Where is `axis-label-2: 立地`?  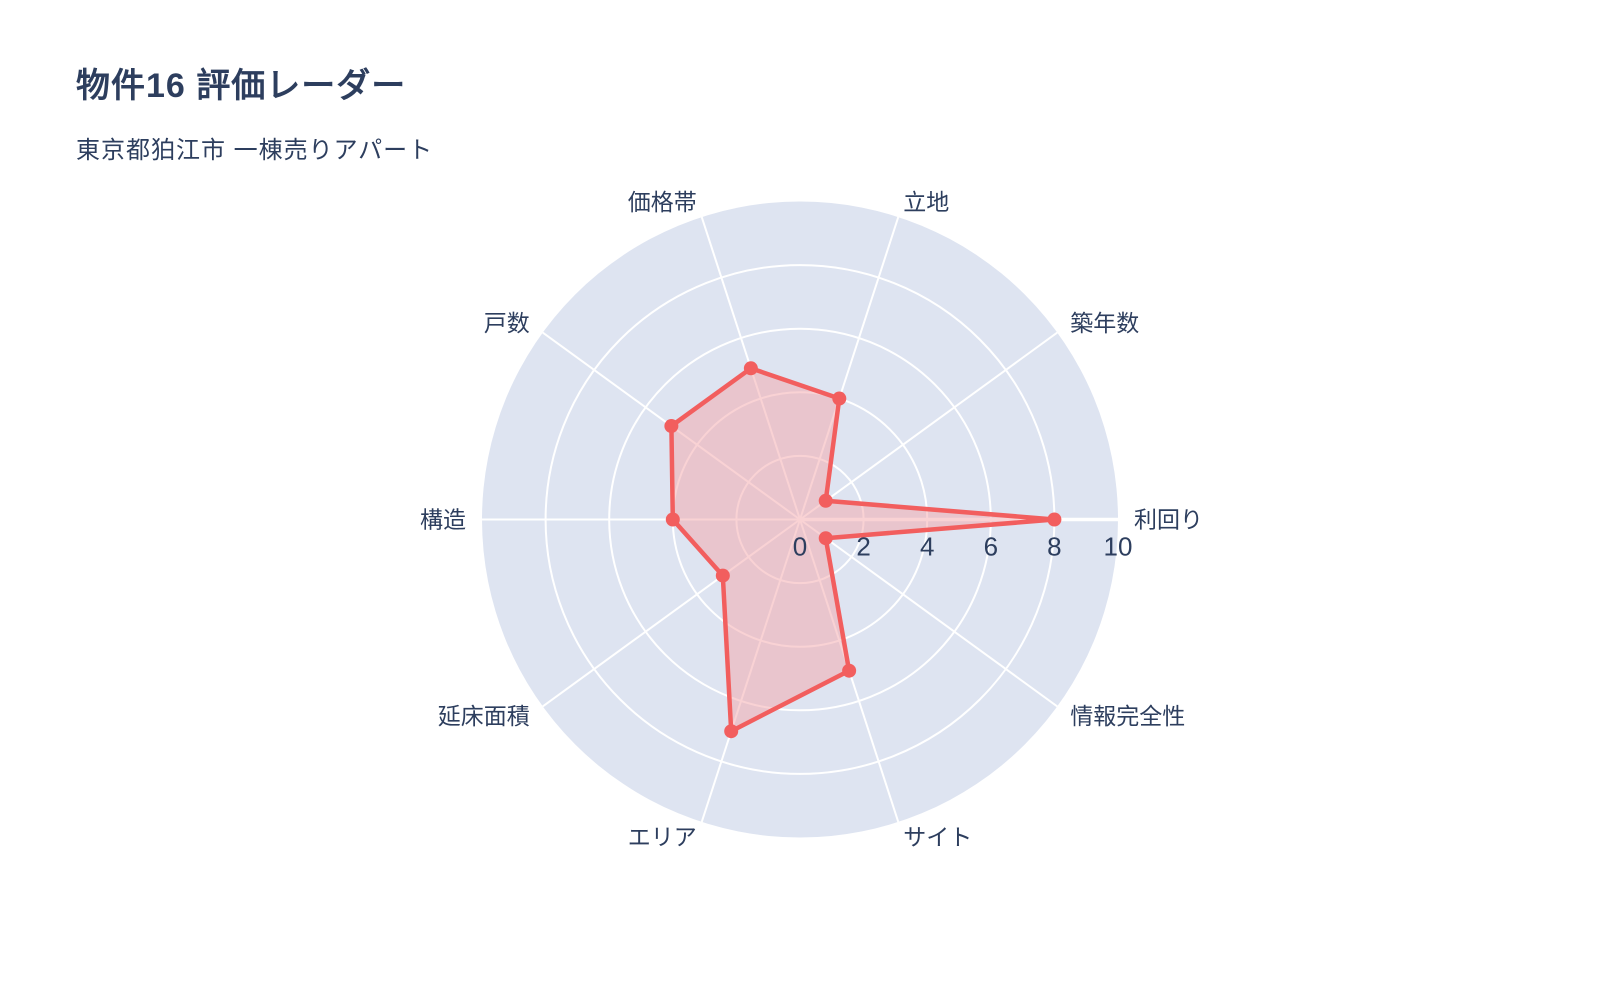
axis-label-2: 立地 is located at coordinates (926, 202).